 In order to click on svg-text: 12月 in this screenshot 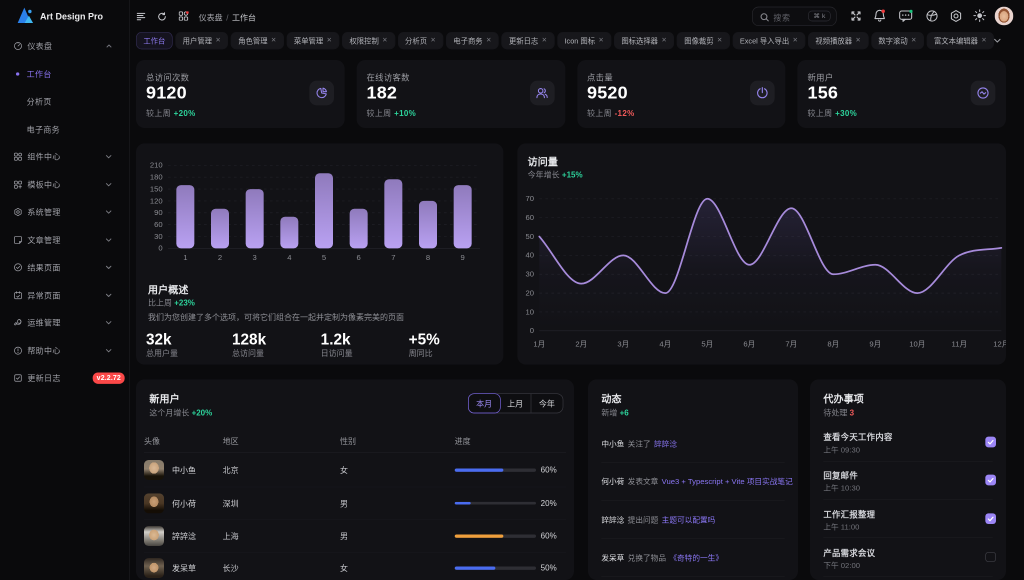, I will do `click(999, 343)`.